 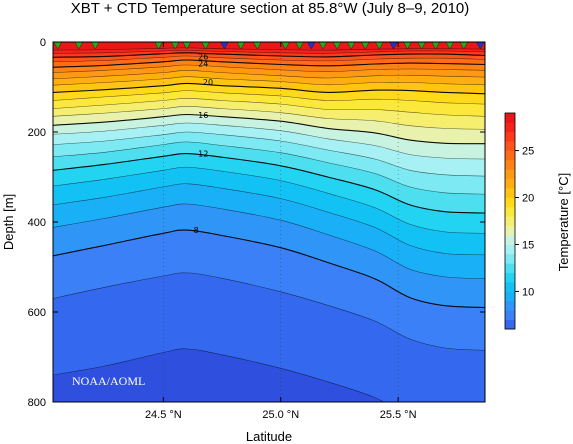 I want to click on contour-label-12: 12, so click(x=203, y=154).